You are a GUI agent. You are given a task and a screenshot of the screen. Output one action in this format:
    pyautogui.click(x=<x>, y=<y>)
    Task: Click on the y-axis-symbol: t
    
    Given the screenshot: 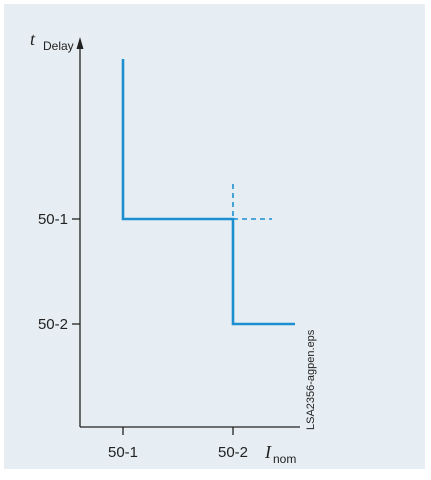 What is the action you would take?
    pyautogui.click(x=33, y=39)
    